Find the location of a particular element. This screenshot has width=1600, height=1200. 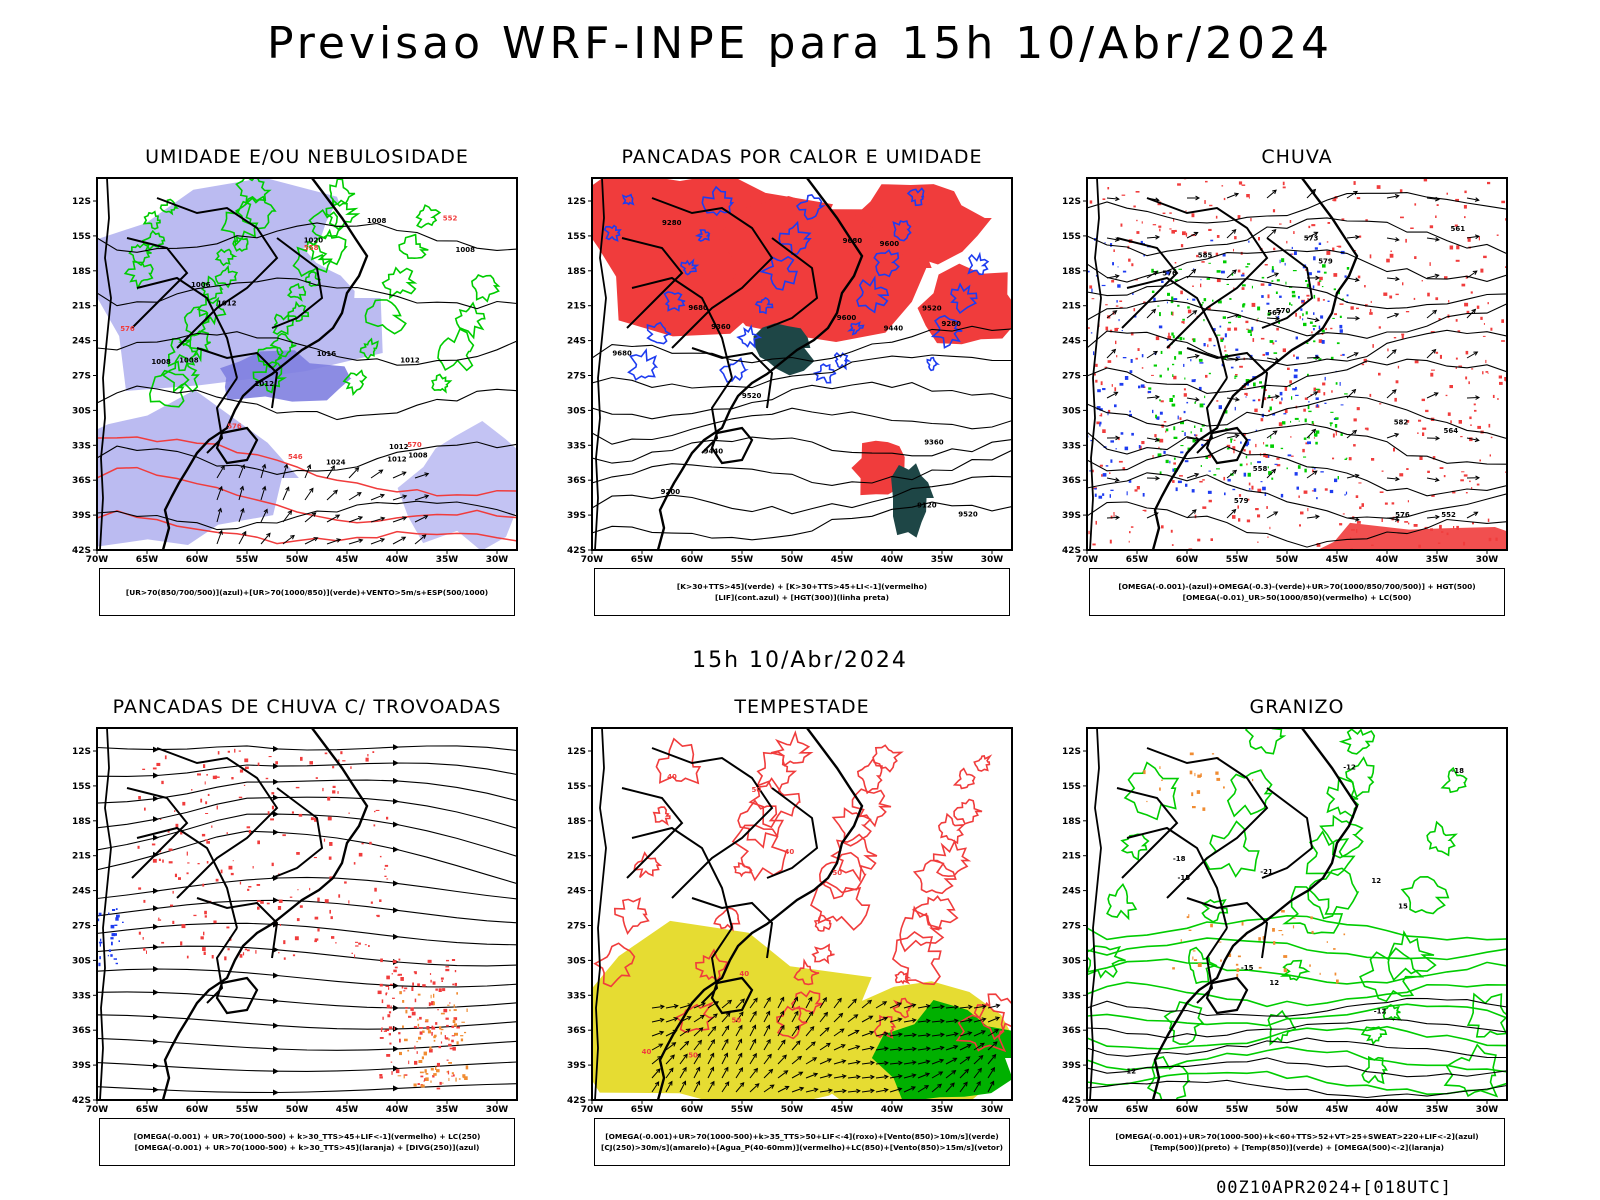

low-level-humidity-contour is located at coordinates (486, 288).